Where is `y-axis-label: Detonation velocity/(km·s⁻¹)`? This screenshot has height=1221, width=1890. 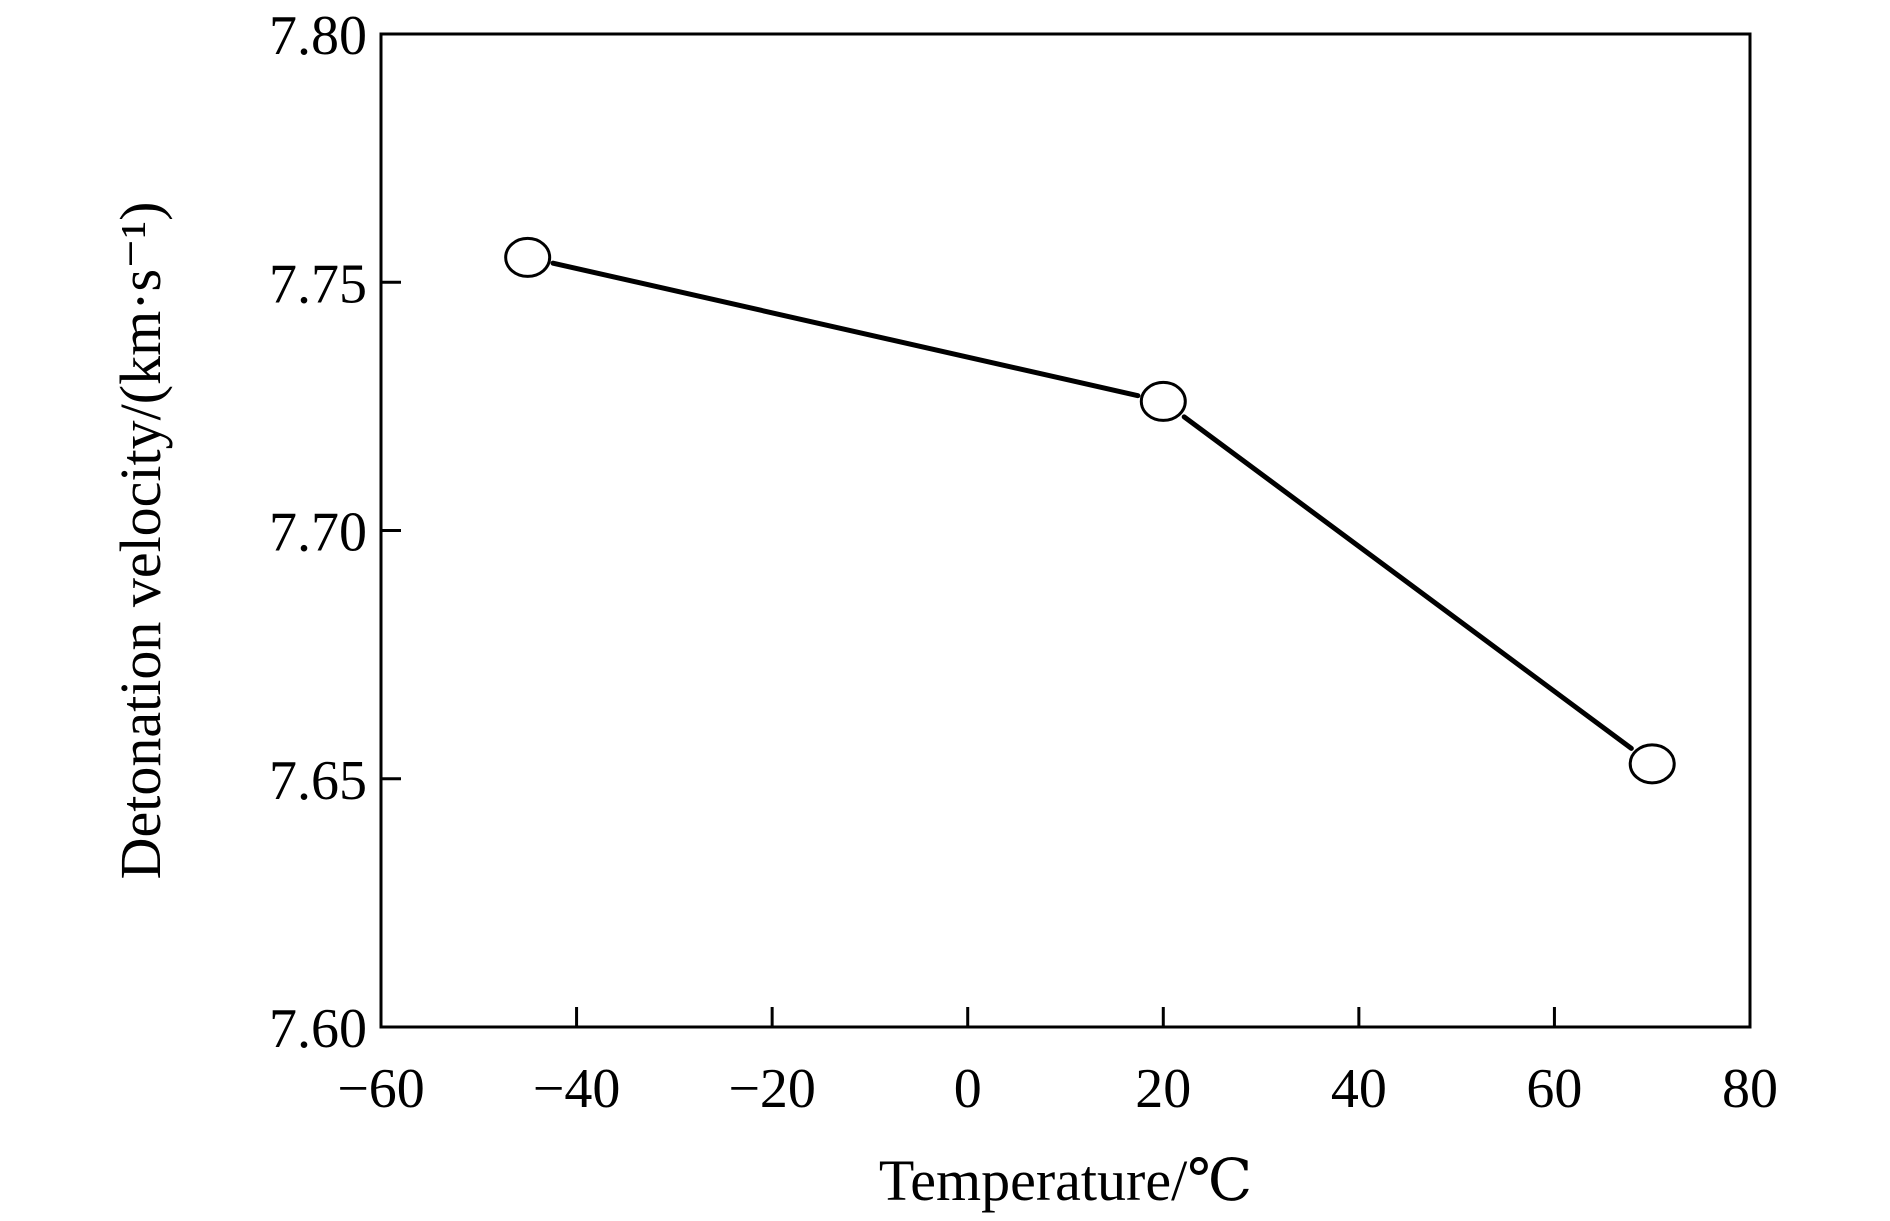 y-axis-label: Detonation velocity/(km·s⁻¹) is located at coordinates (140, 541).